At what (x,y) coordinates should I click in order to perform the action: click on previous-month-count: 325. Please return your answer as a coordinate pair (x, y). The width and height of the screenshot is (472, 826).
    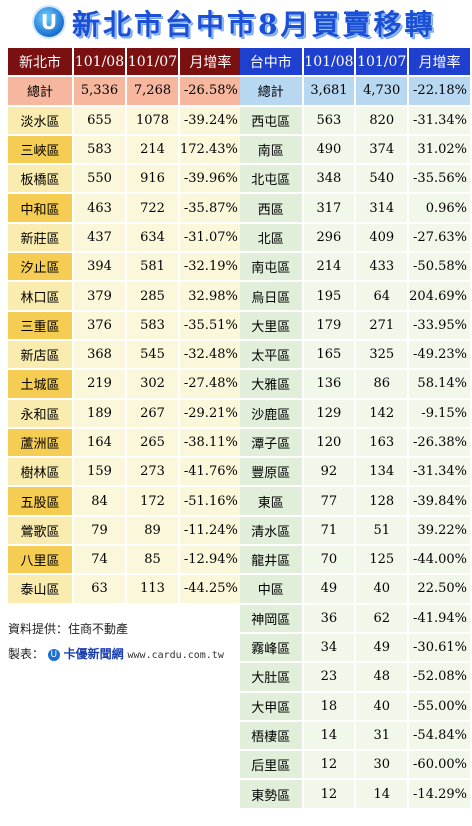
    Looking at the image, I should click on (382, 354).